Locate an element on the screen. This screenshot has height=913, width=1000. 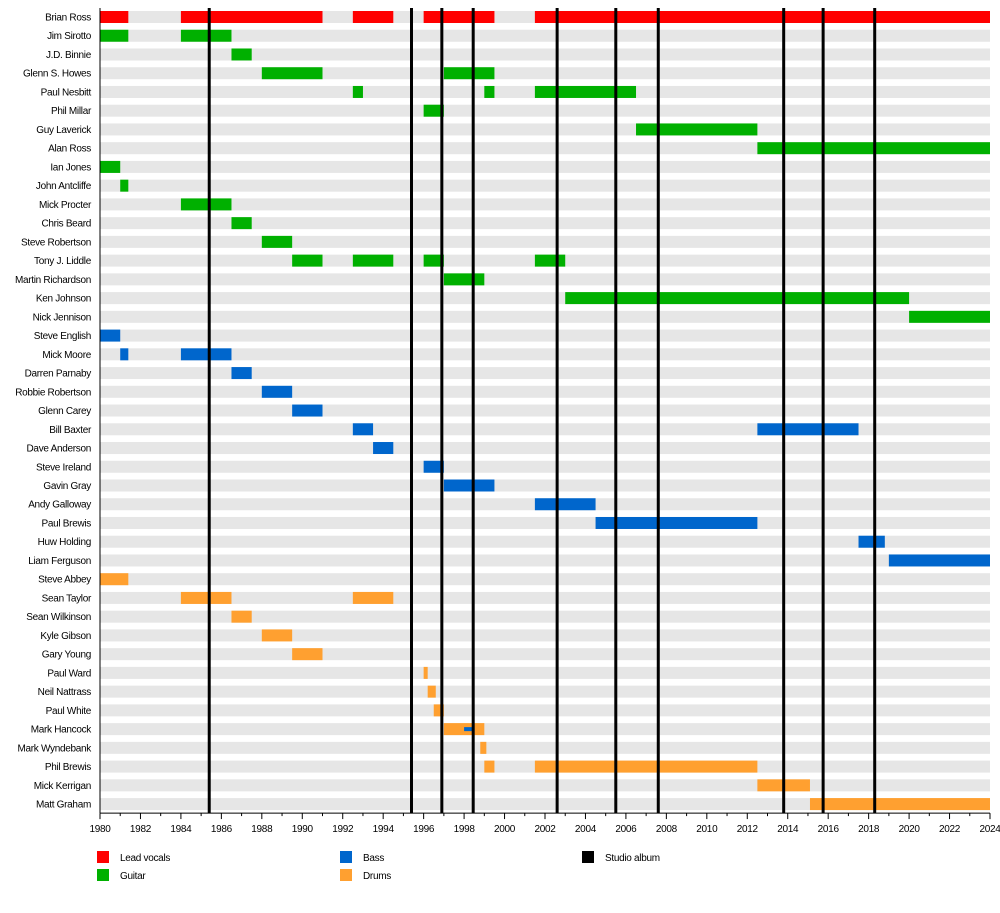
x-tick-label: 2012 is located at coordinates (748, 829).